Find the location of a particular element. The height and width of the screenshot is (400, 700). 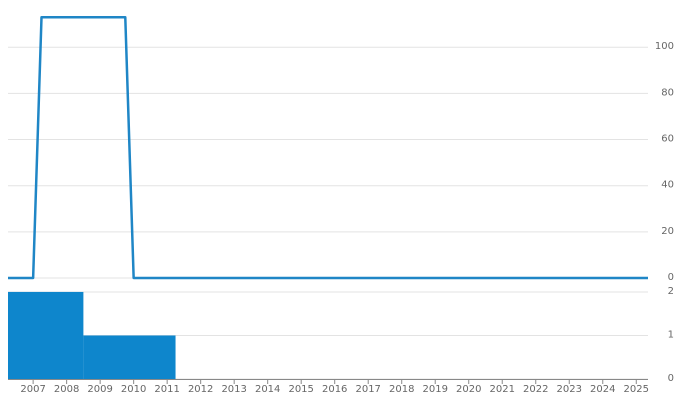

x-tick-label: 2015 is located at coordinates (300, 389).